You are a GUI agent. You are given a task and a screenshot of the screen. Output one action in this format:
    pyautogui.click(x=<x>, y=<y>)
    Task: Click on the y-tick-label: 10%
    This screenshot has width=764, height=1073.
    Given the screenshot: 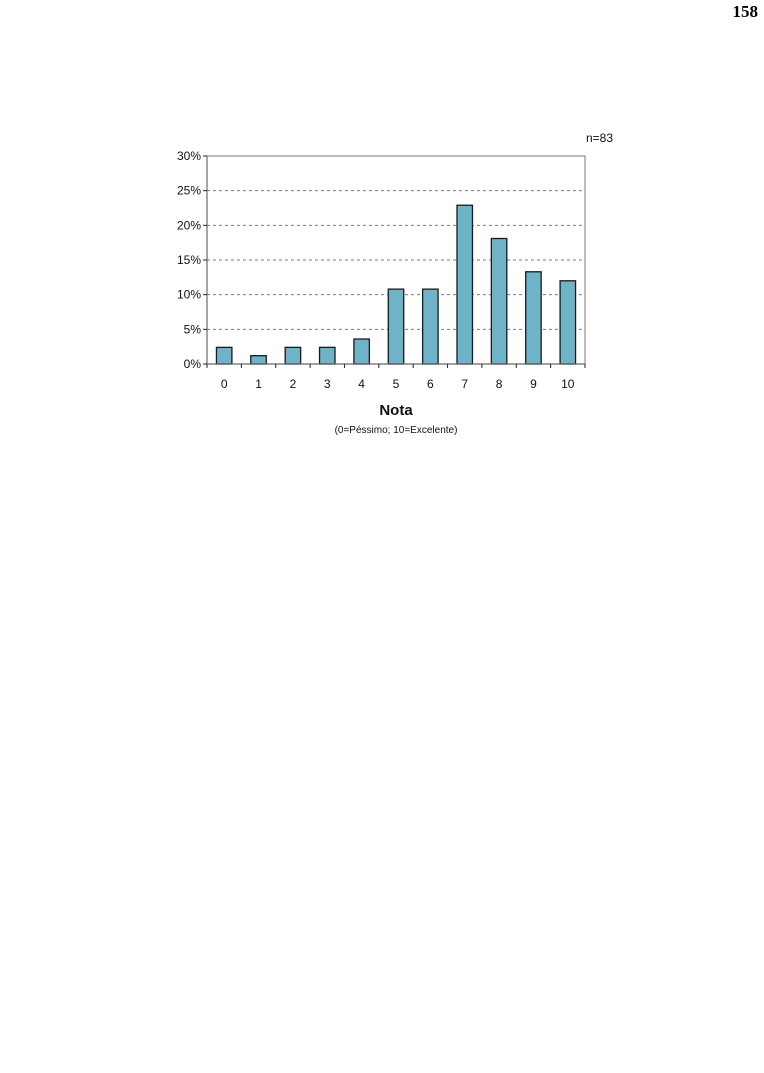 What is the action you would take?
    pyautogui.click(x=189, y=295)
    